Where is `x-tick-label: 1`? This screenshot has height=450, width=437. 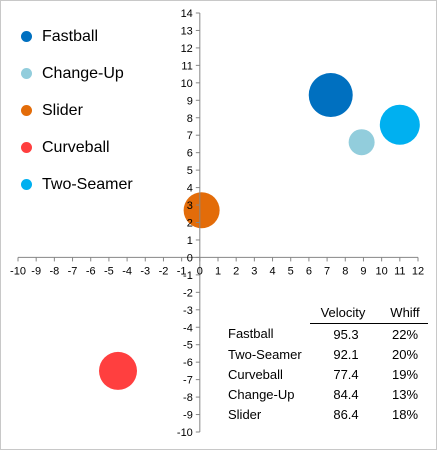
x-tick-label: 1 is located at coordinates (218, 271).